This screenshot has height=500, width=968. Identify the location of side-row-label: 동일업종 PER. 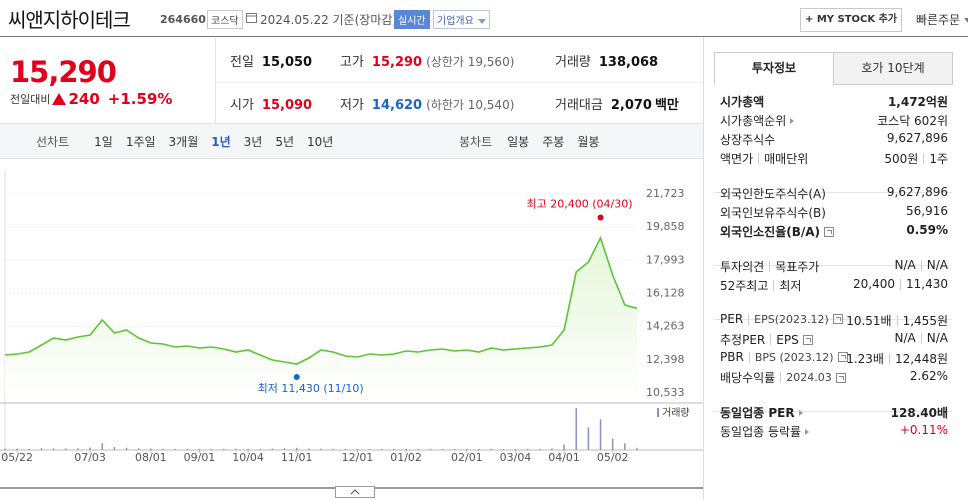
(761, 412).